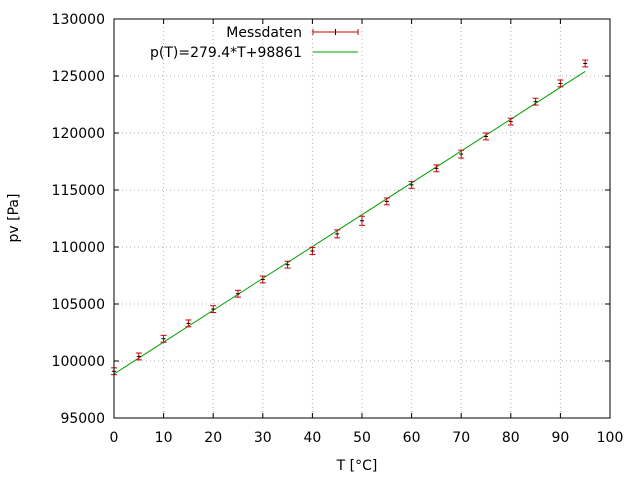  Describe the element at coordinates (14, 218) in the screenshot. I see `y-axis-label: pv [Pa]` at that location.